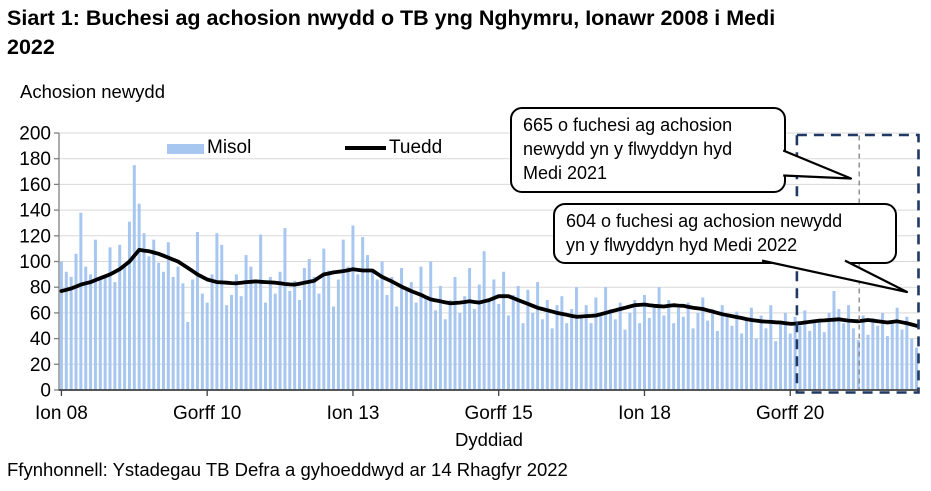 The image size is (931, 491). I want to click on x-axis-label: Ion 18, so click(644, 413).